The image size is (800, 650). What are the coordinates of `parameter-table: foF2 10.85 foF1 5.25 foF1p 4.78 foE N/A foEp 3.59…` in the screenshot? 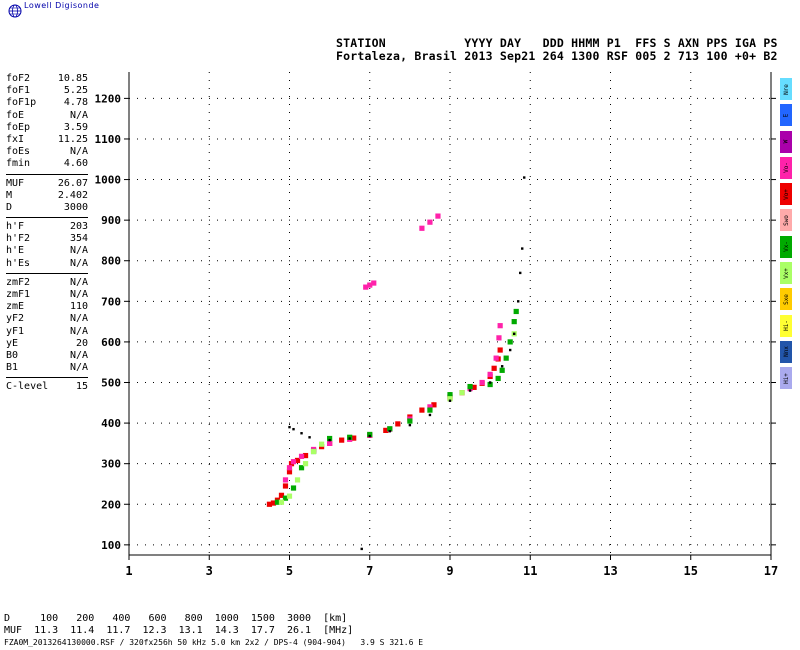 It's located at (47, 233).